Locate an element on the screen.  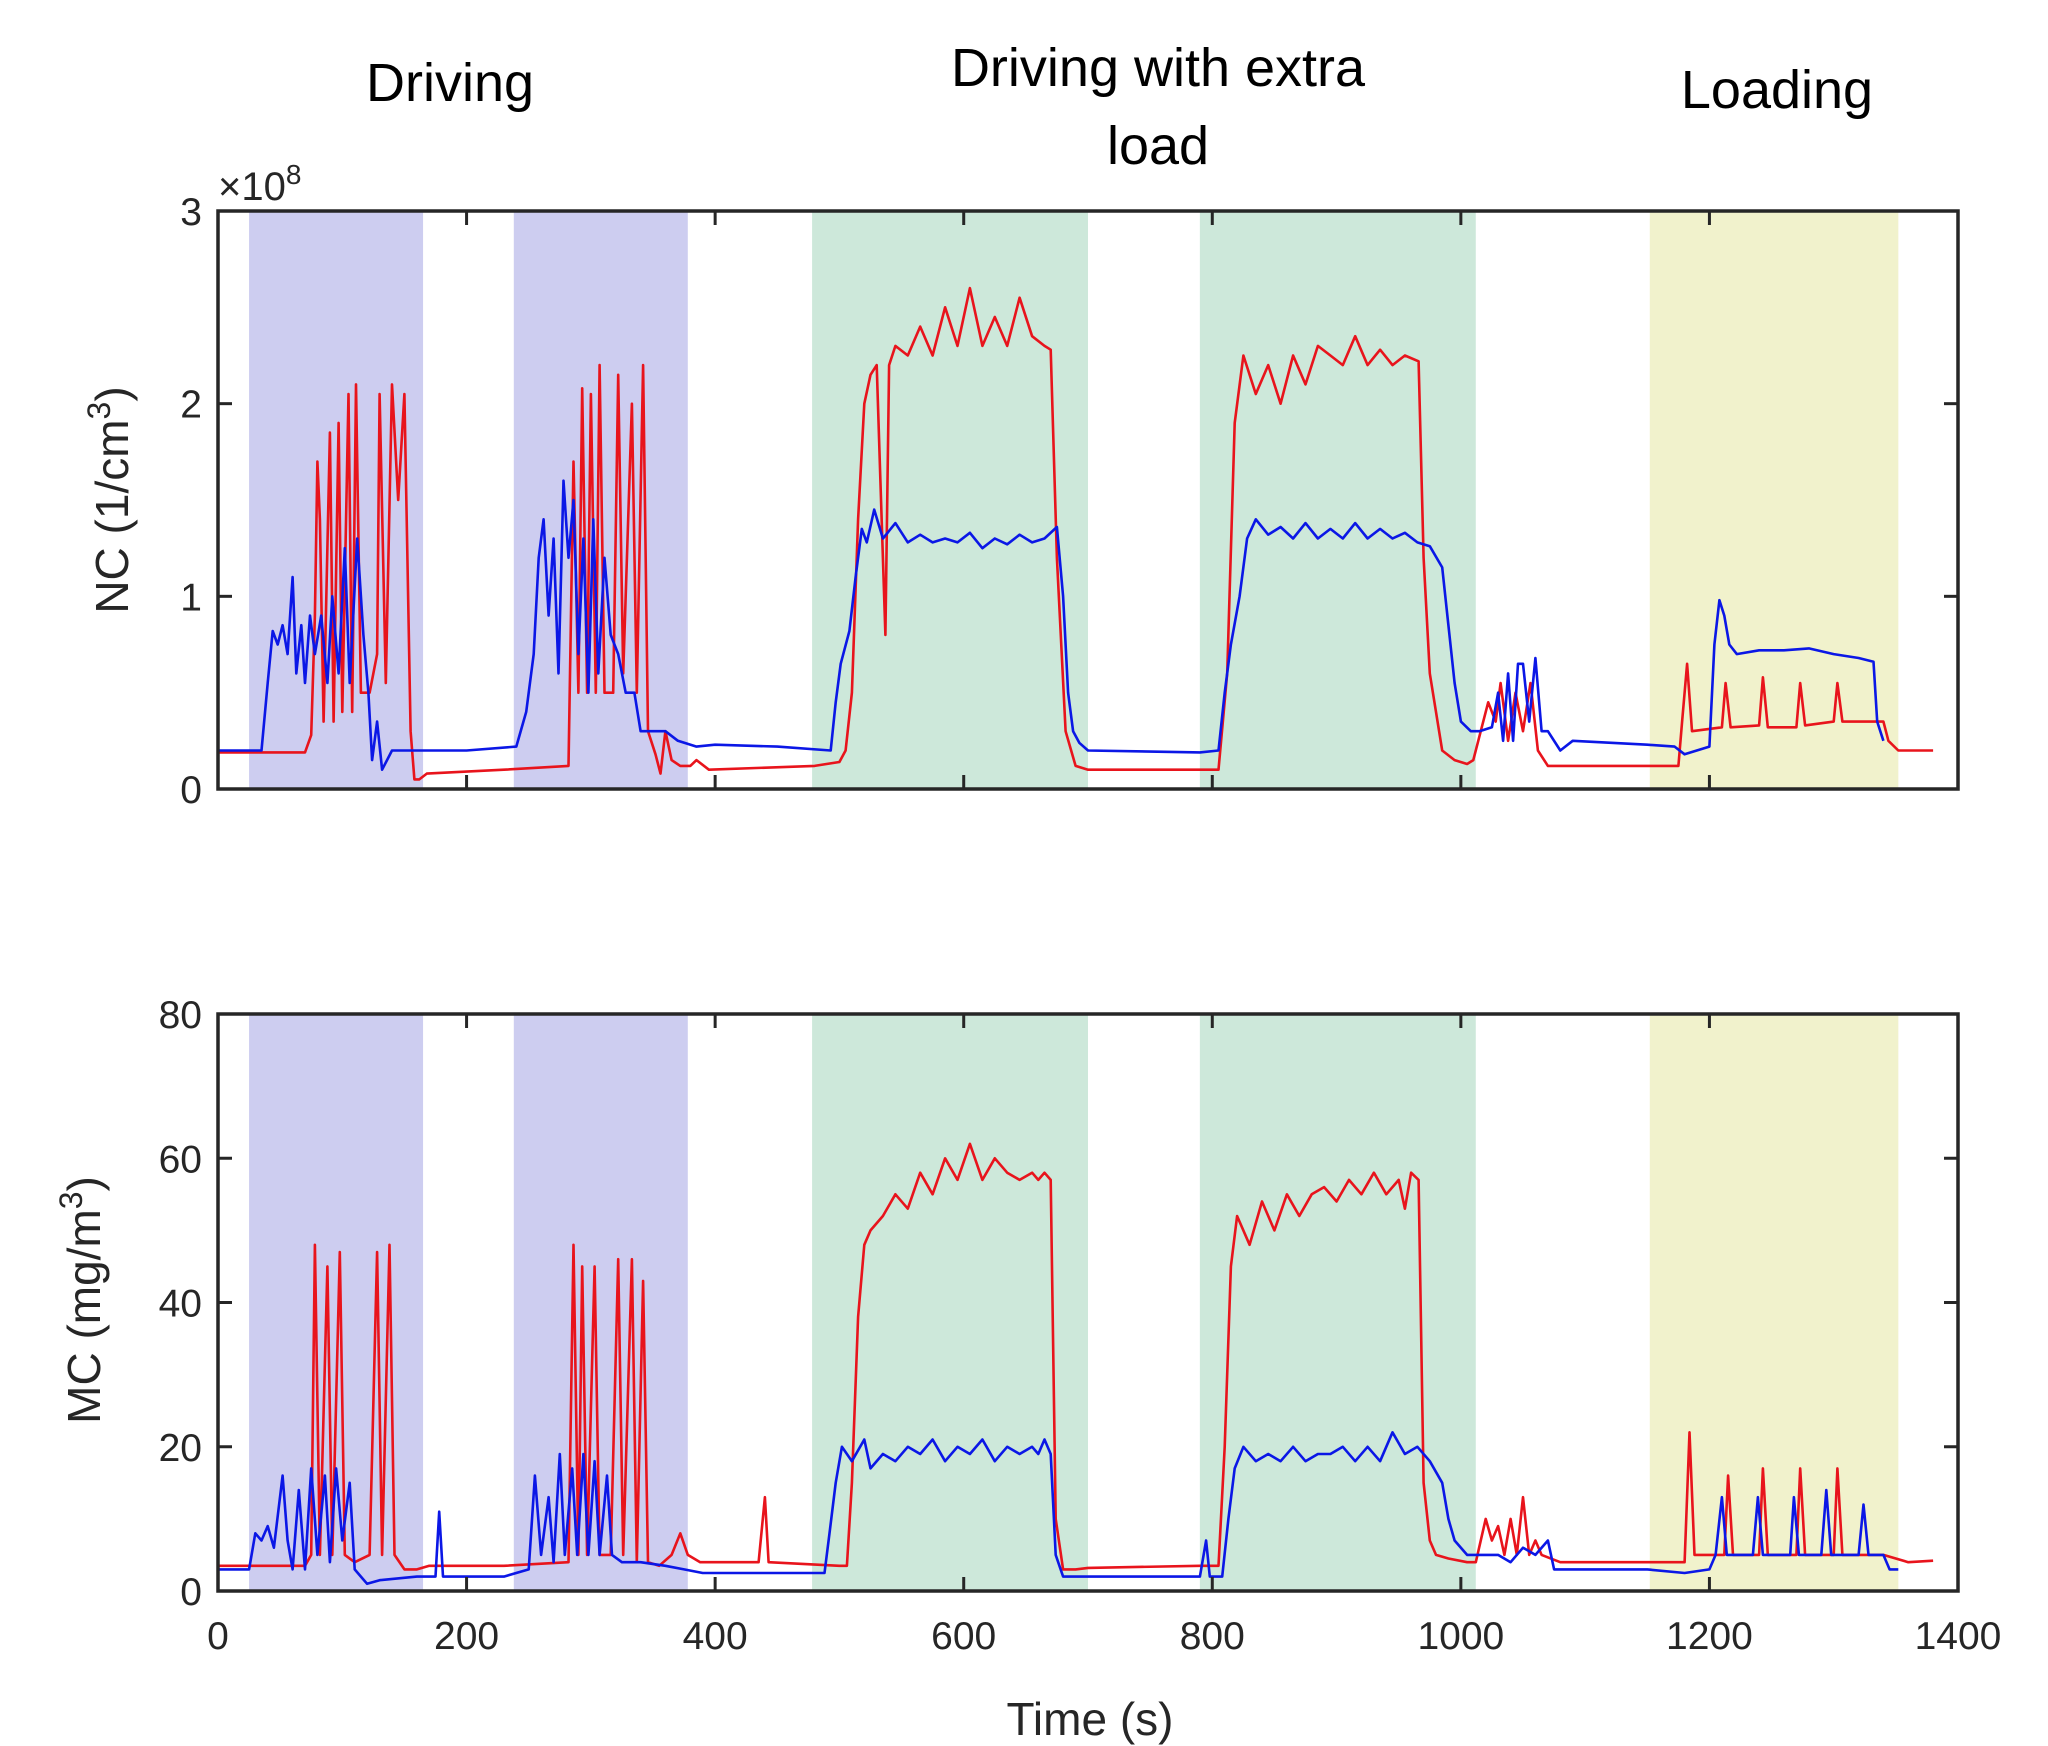
mc-ytick-label: 80 is located at coordinates (180, 1015).